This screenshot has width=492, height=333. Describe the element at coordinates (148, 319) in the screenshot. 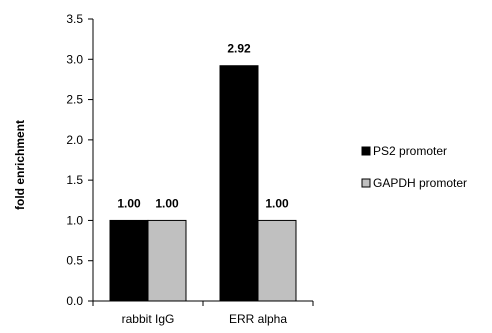

I see `category-label: rabbit IgG` at that location.